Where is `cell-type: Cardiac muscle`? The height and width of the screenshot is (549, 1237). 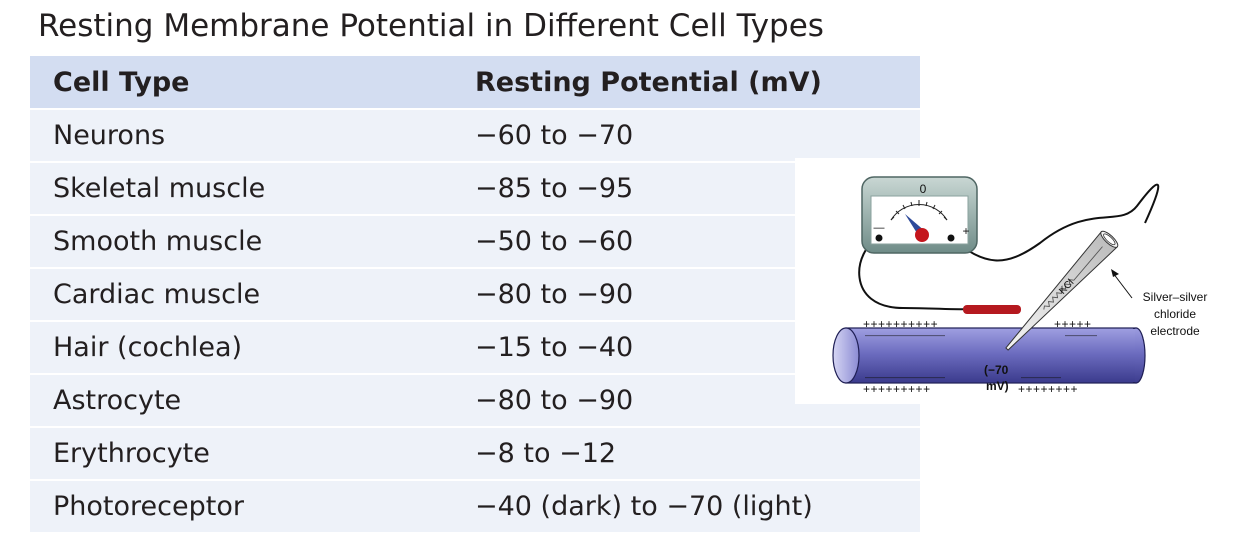
cell-type: Cardiac muscle is located at coordinates (241, 295).